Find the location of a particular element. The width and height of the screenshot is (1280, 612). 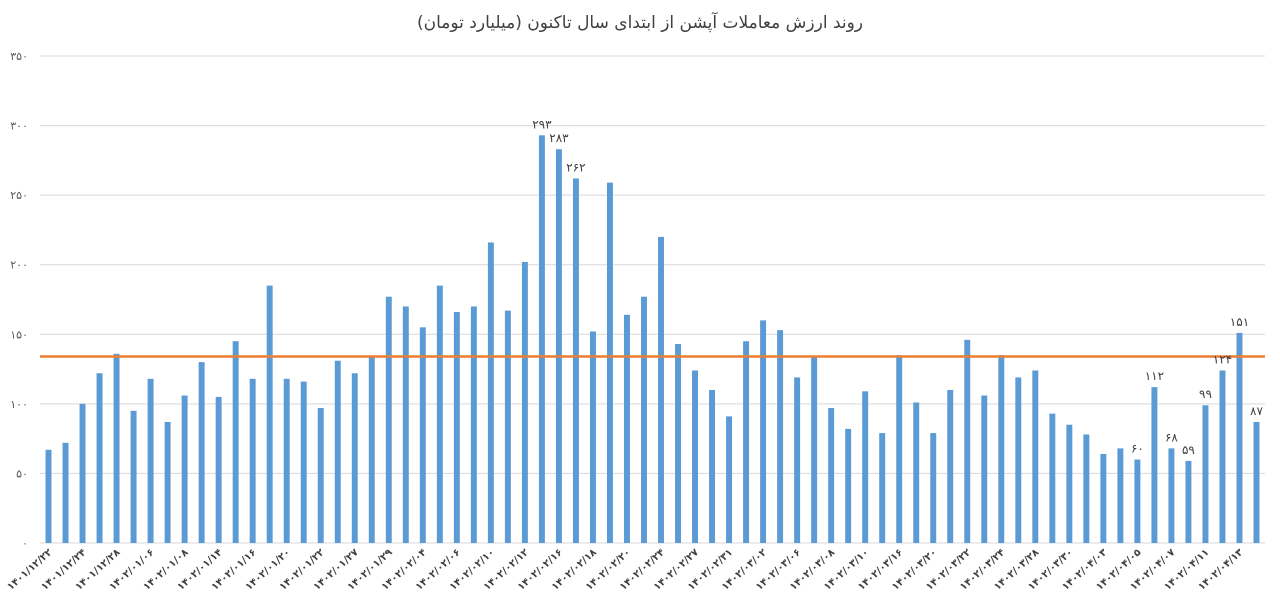

y-tick-label: ۳۰۰ is located at coordinates (19, 126).